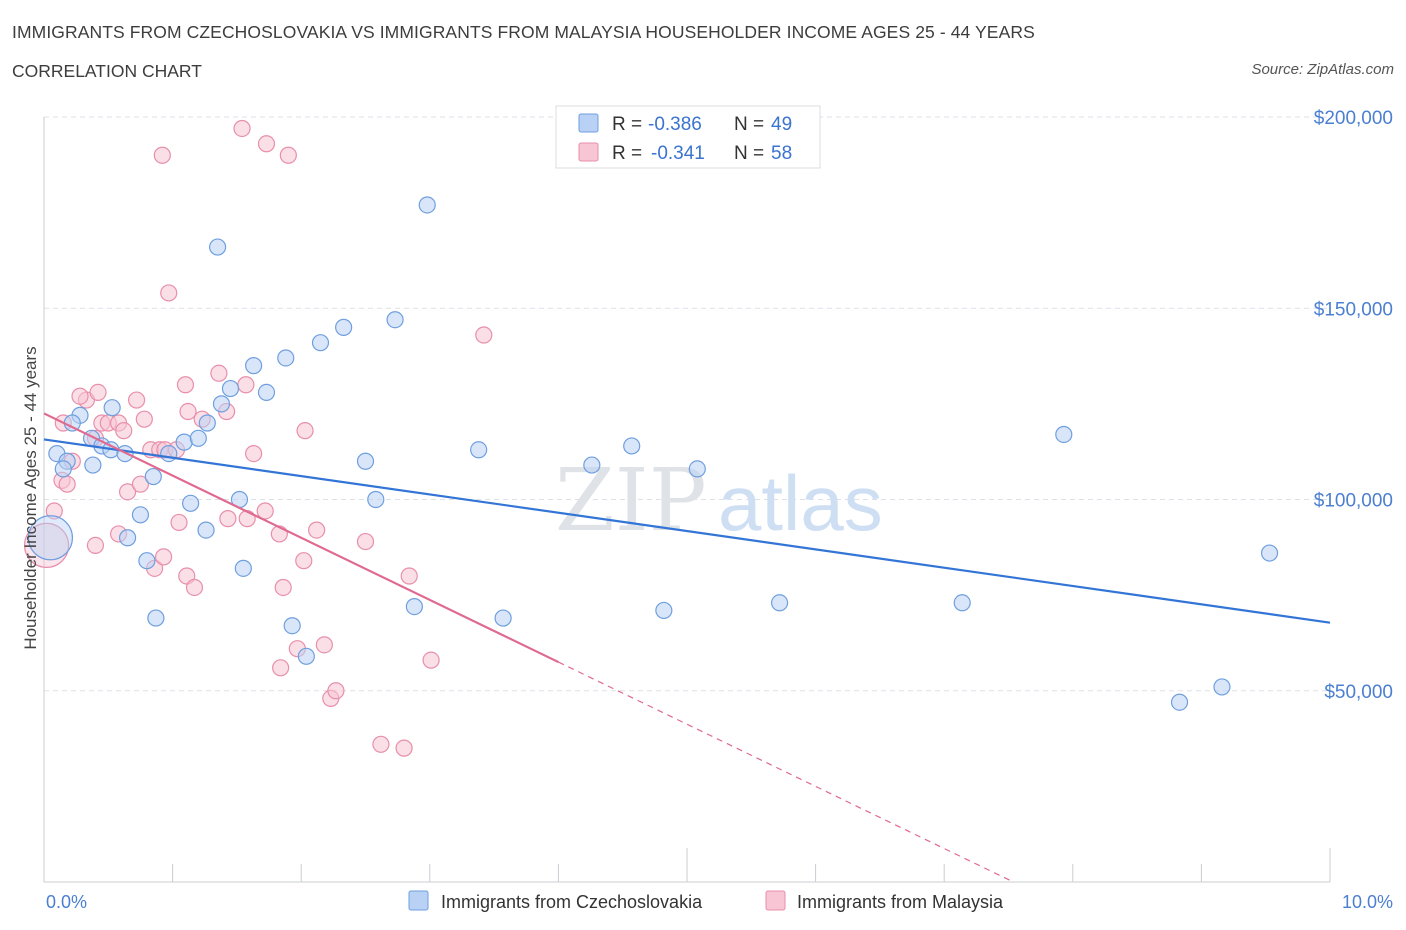  Describe the element at coordinates (301, 538) in the screenshot. I see `trend-line-malaysia` at that location.